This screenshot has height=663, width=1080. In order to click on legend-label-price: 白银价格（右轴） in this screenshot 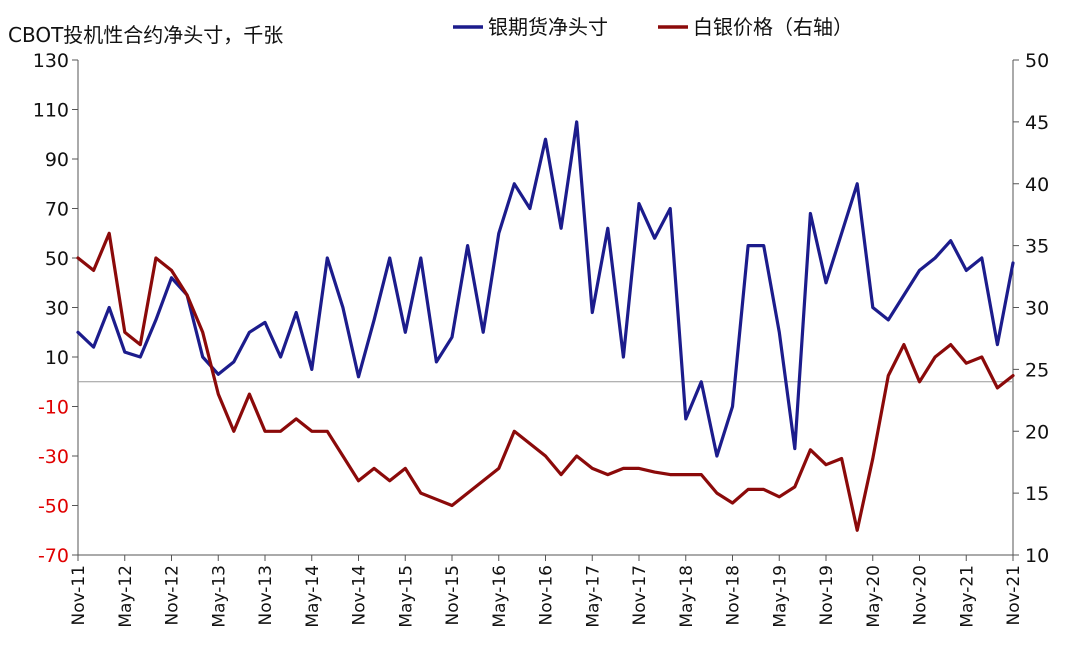, I will do `click(773, 27)`.